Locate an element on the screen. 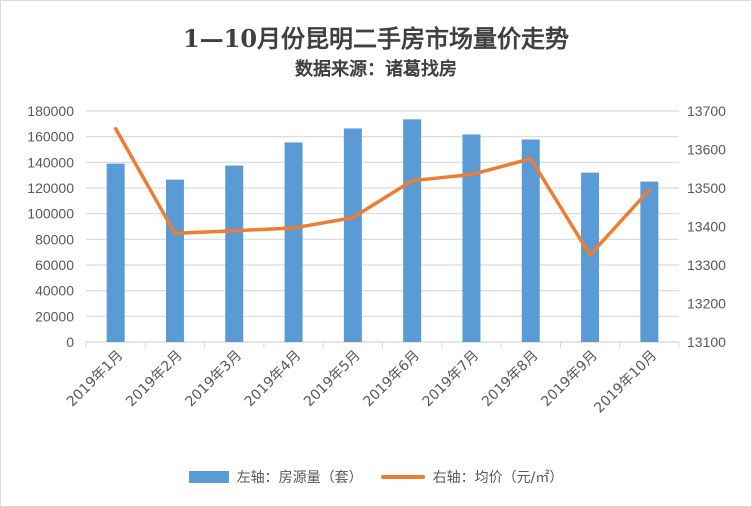  right-tick-label: 13200 is located at coordinates (706, 304).